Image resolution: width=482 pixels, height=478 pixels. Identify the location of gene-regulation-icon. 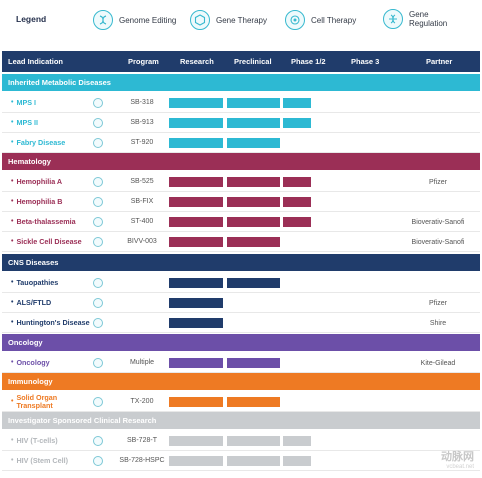
(393, 19).